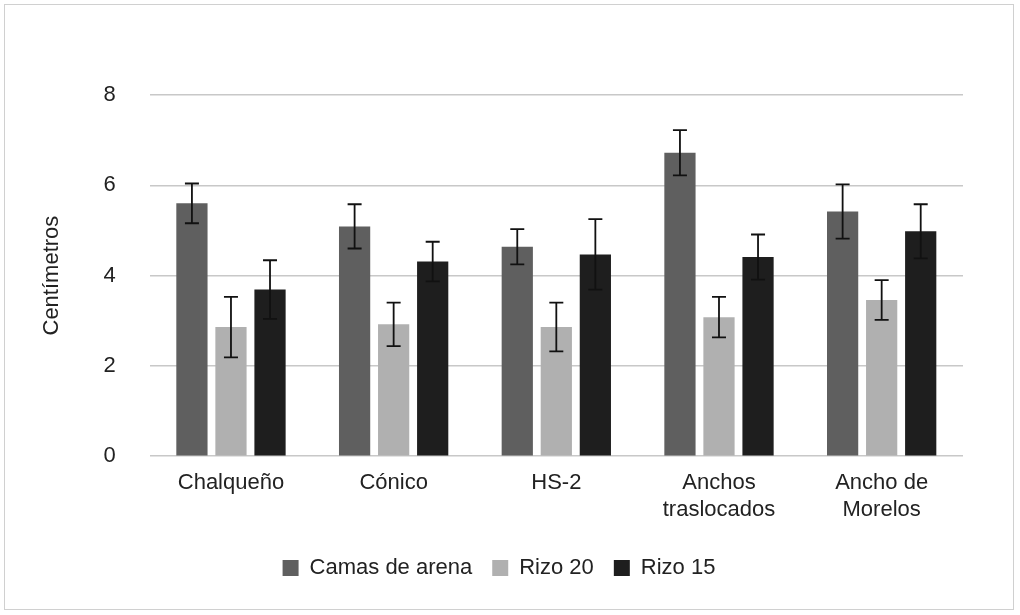 Image resolution: width=1020 pixels, height=615 pixels. What do you see at coordinates (109, 274) in the screenshot?
I see `y-tick-label: 4` at bounding box center [109, 274].